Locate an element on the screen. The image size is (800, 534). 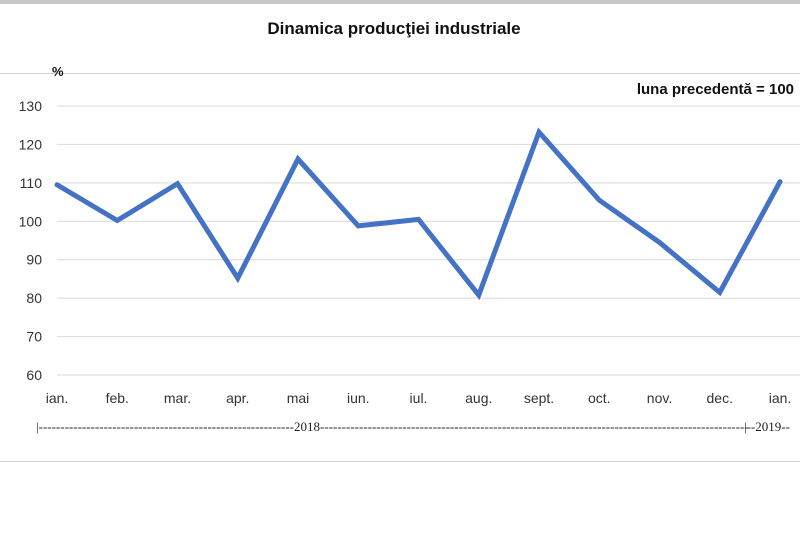
x-tick-label: mai is located at coordinates (298, 398).